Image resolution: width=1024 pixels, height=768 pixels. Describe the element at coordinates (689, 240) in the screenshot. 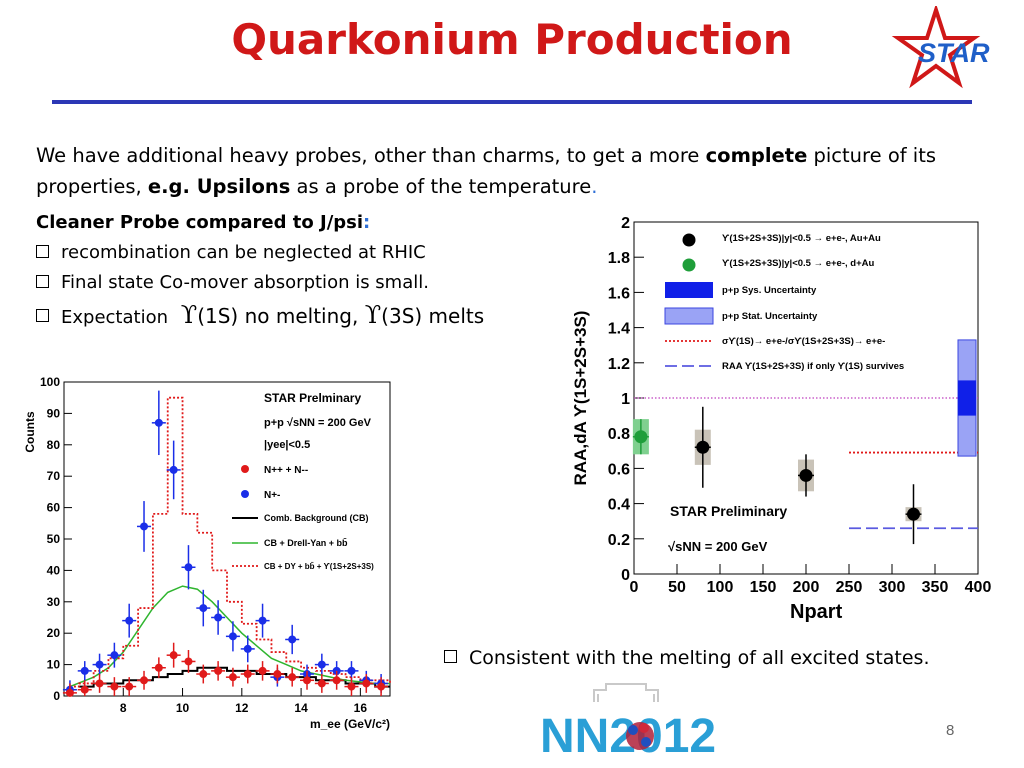

I see `legend-marker-auau` at that location.